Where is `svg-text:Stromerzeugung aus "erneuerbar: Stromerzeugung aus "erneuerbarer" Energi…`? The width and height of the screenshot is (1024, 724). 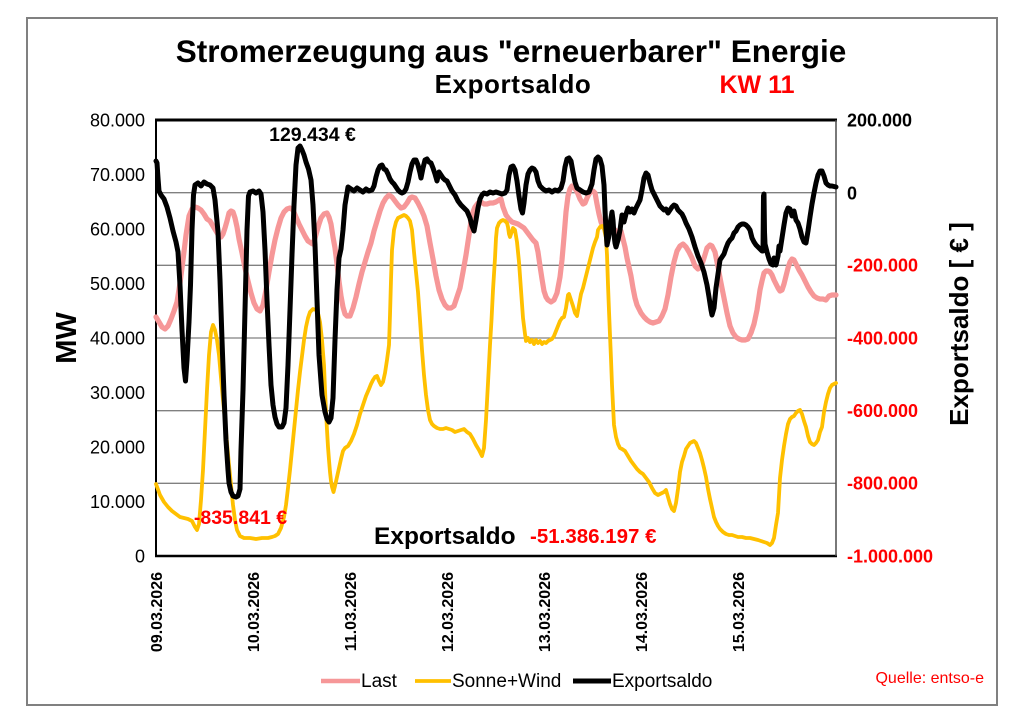 svg-text:Stromerzeugung aus "erneuerbar: Stromerzeugung aus "erneuerbarer" Energi… is located at coordinates (511, 51).